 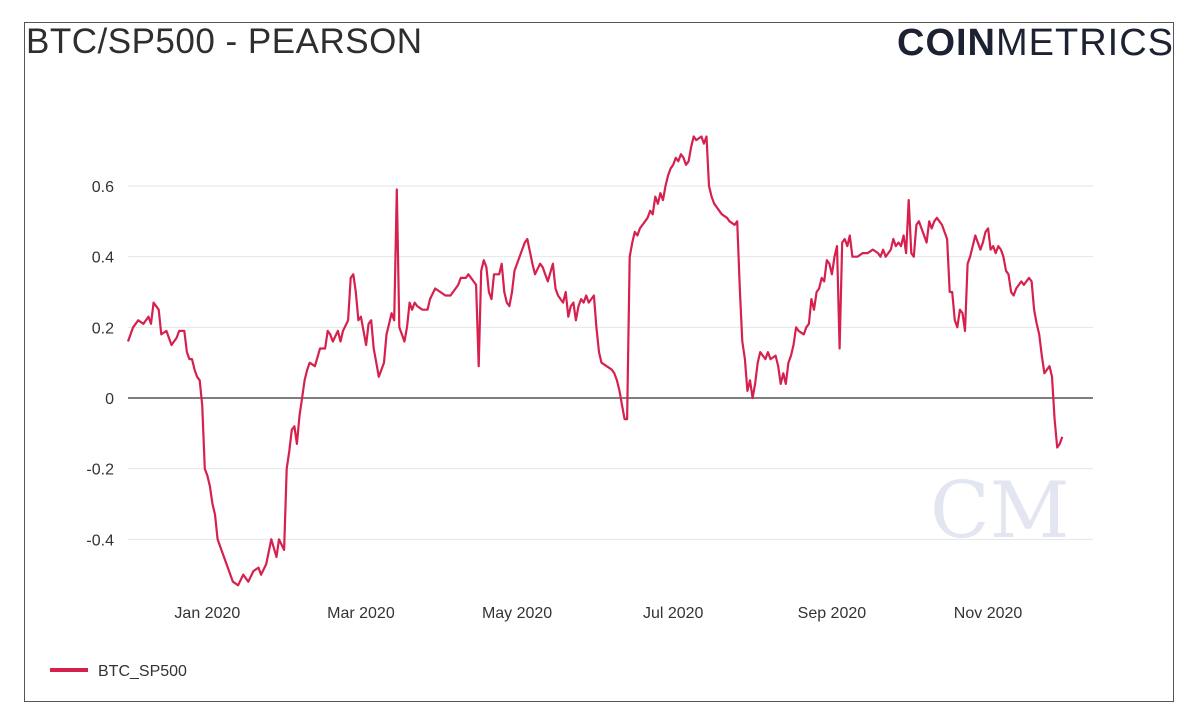 What do you see at coordinates (224, 41) in the screenshot?
I see `chart-title: BTC/SP500 - PEARSON` at bounding box center [224, 41].